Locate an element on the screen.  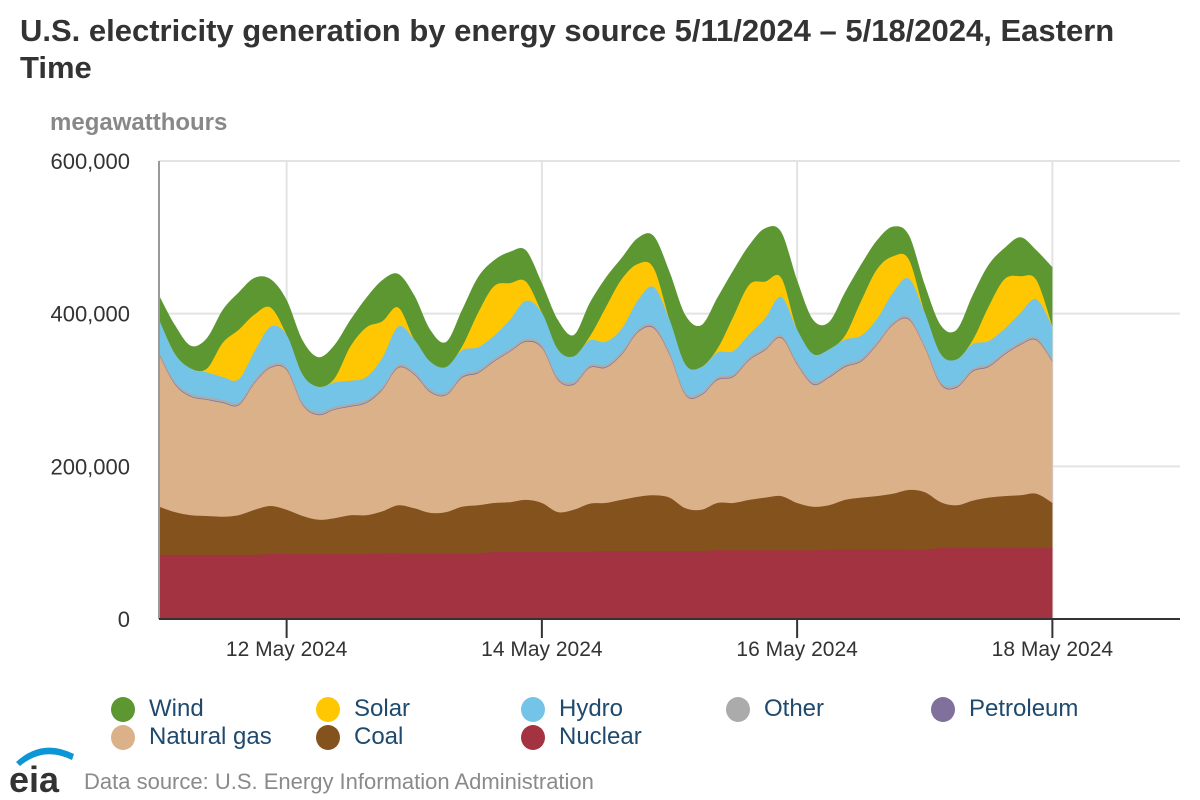
legend-label: Other is located at coordinates (794, 708).